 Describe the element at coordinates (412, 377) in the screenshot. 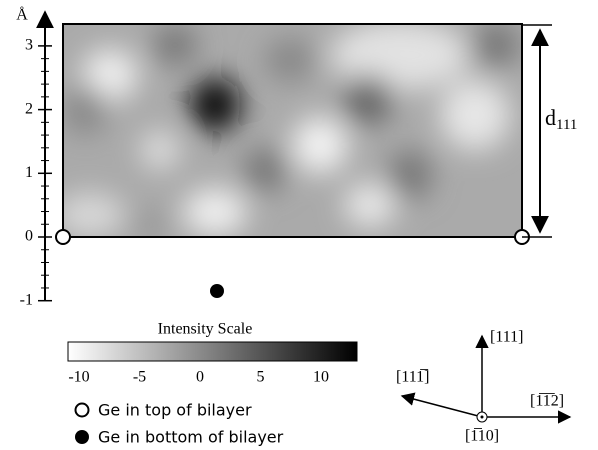

I see `dir-label: [111̅]` at that location.